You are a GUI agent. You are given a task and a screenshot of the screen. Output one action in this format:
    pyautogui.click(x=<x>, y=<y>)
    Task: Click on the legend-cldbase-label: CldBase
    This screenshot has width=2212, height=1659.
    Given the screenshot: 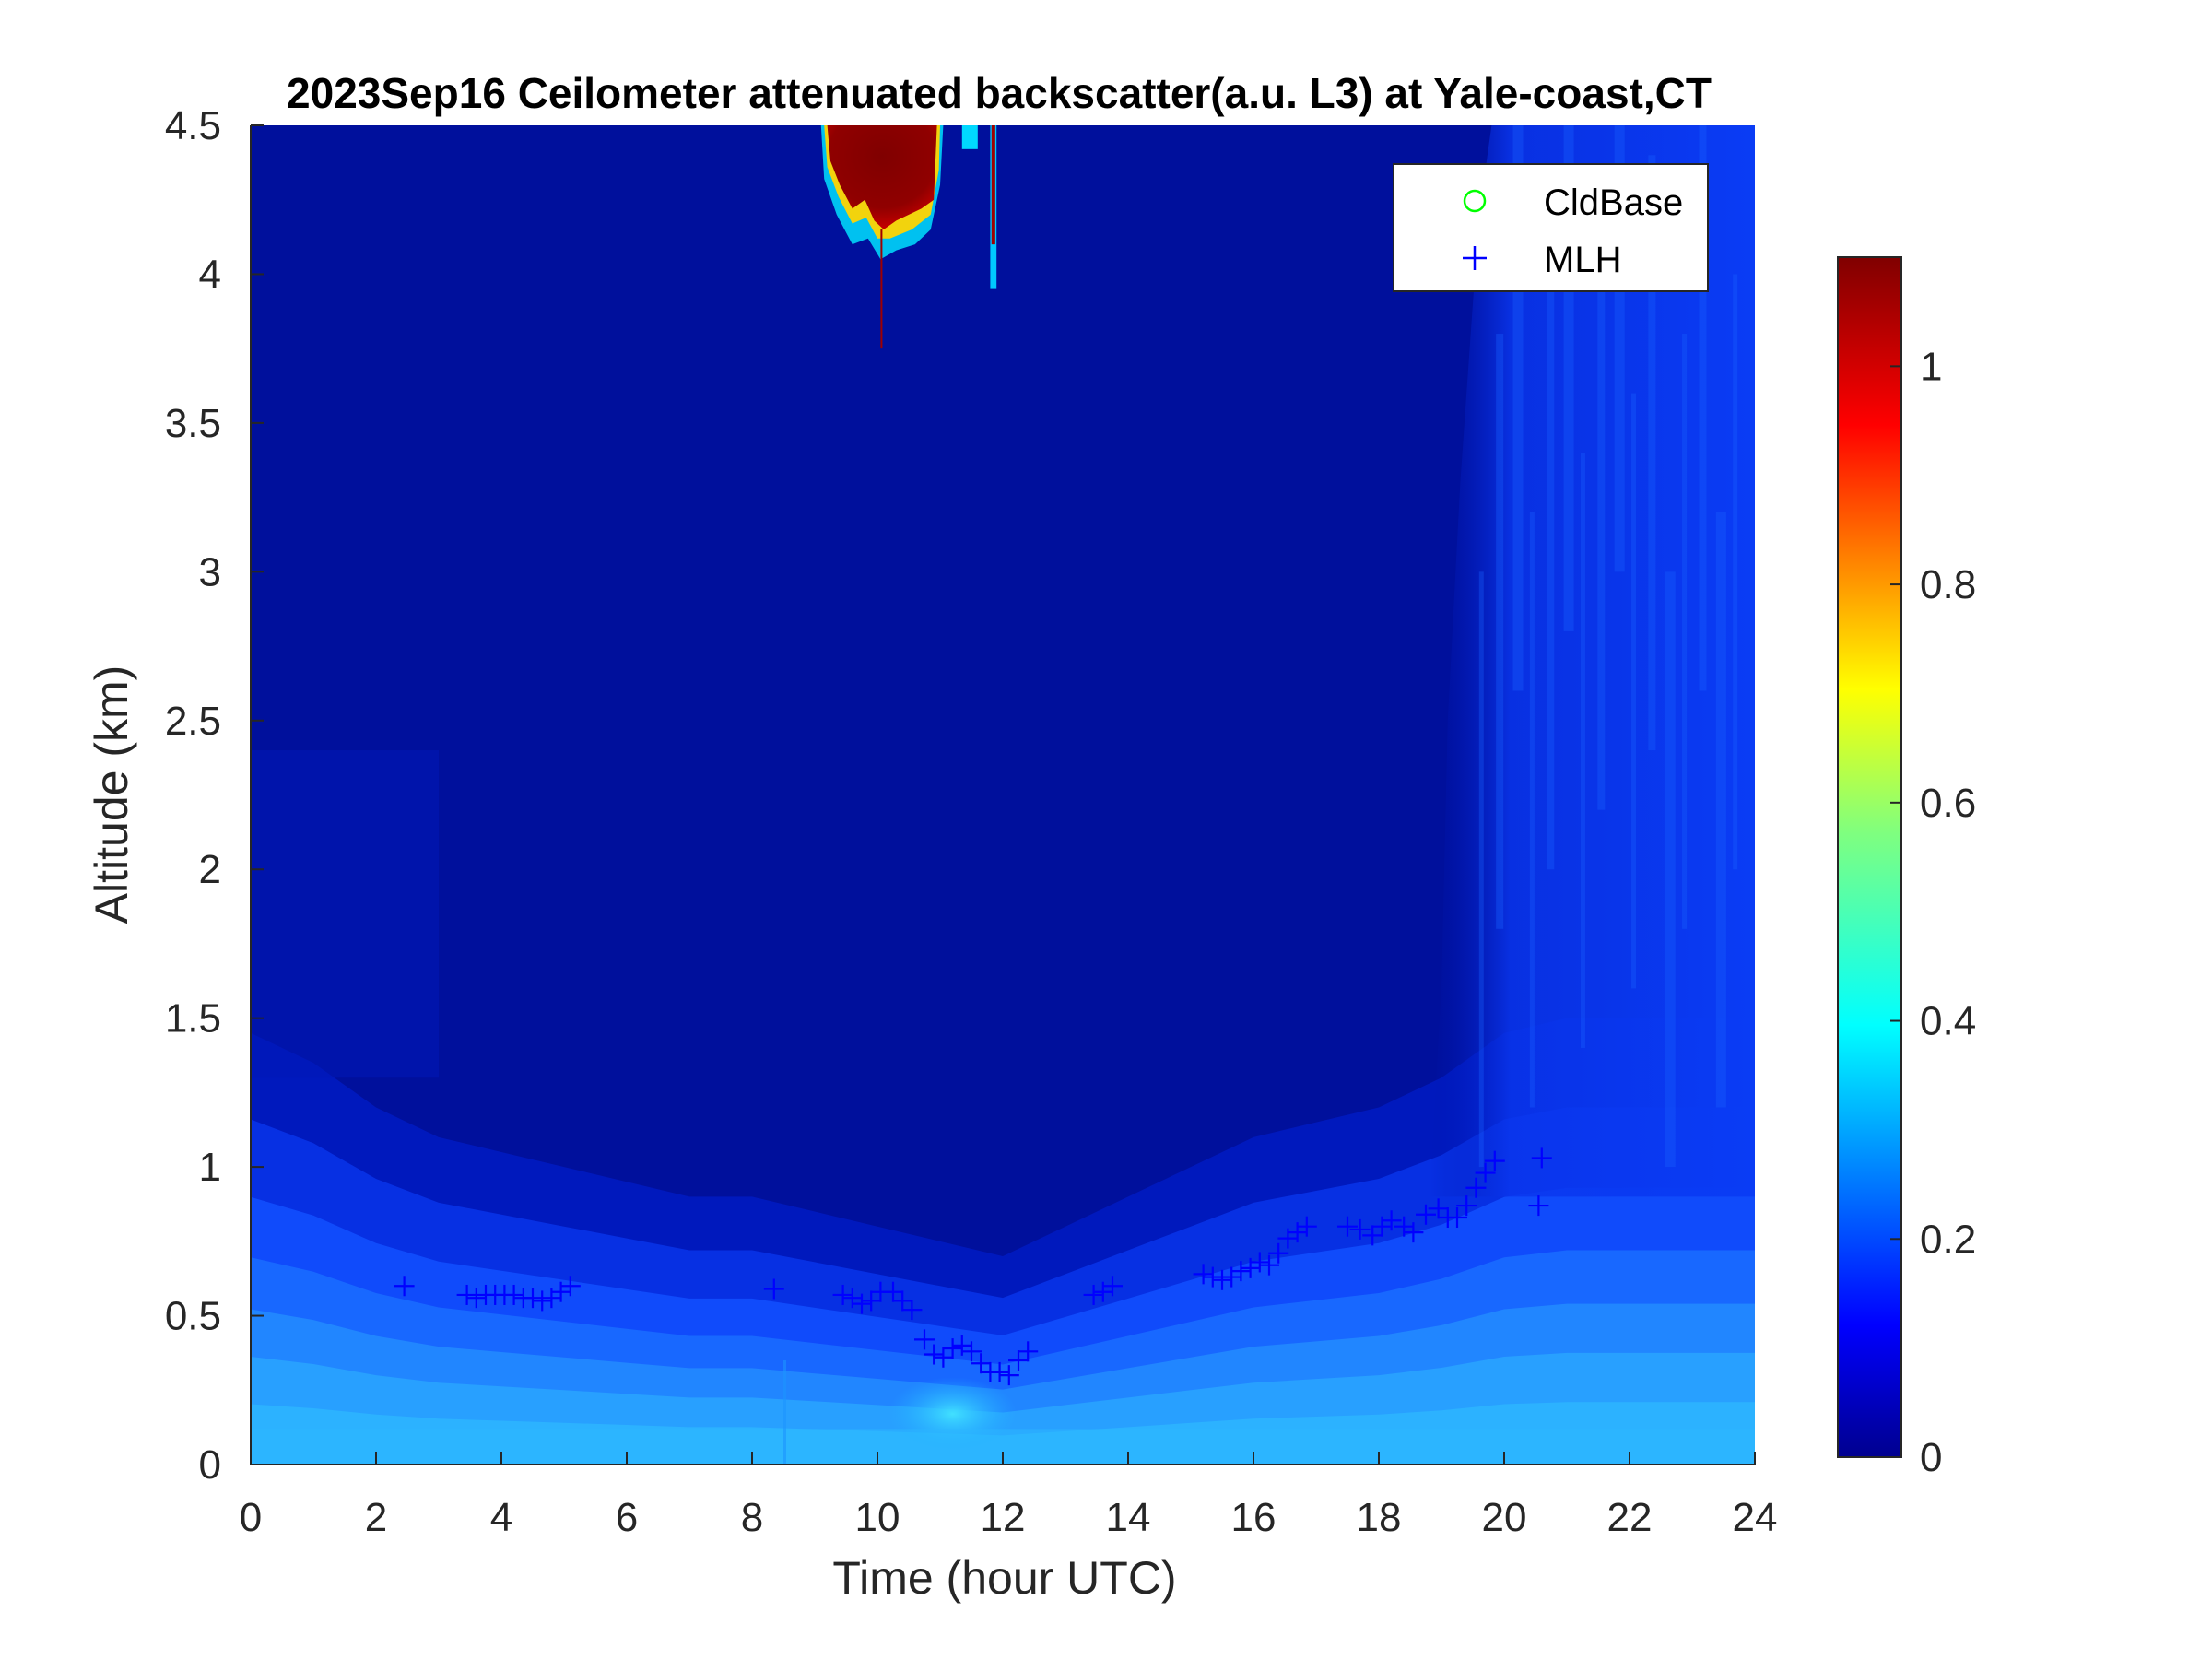 What is the action you would take?
    pyautogui.click(x=1613, y=202)
    